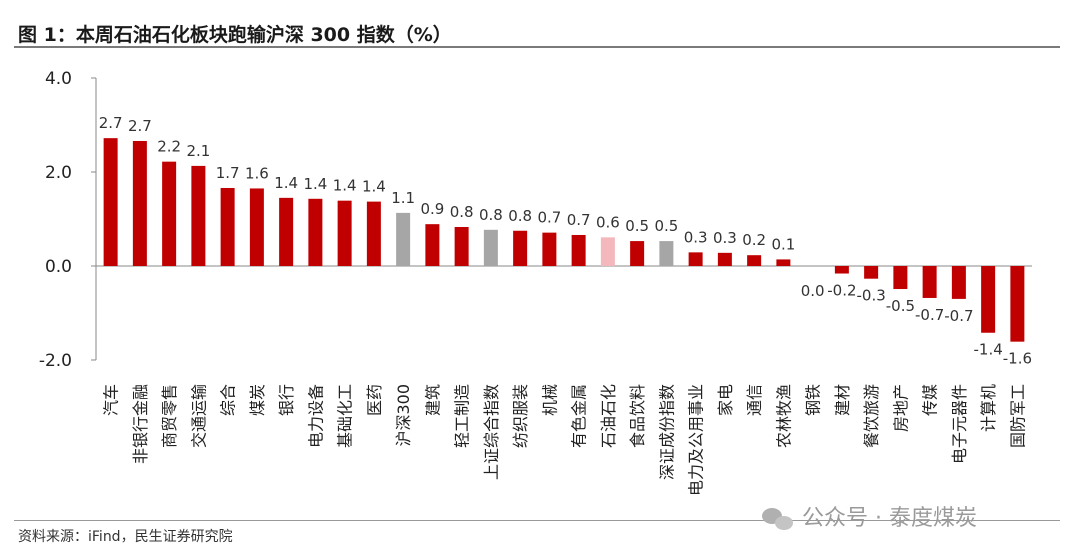  What do you see at coordinates (889, 518) in the screenshot?
I see `watermark-text: 公众号 · 泰度煤炭` at bounding box center [889, 518].